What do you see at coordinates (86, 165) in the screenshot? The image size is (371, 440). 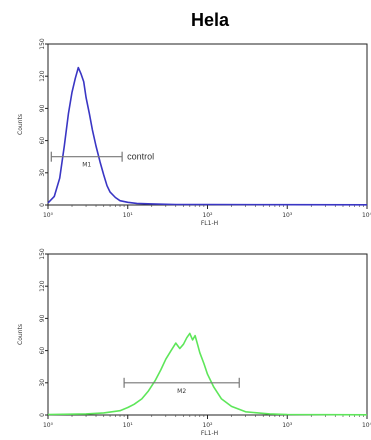 I see `gate-label: M1` at bounding box center [86, 165].